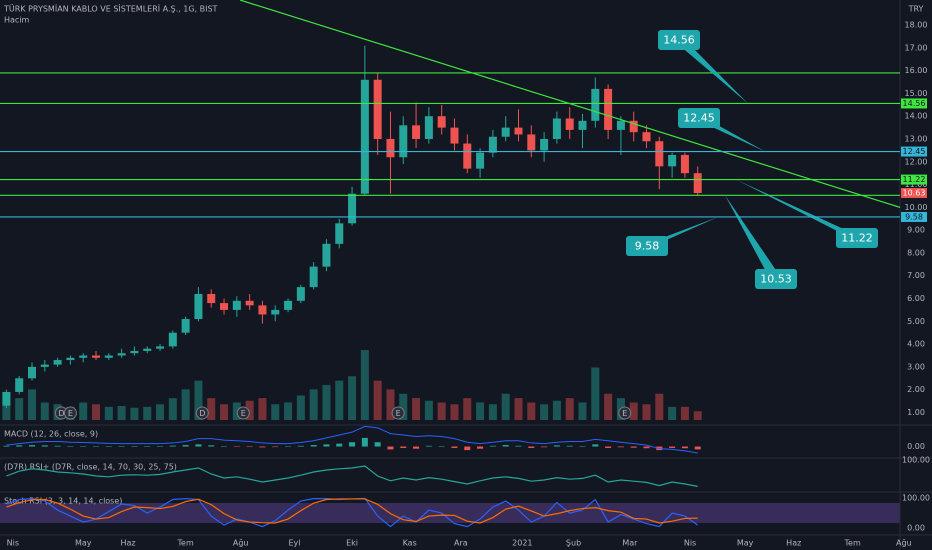  What do you see at coordinates (185, 543) in the screenshot?
I see `x-tick-label: Tem` at bounding box center [185, 543].